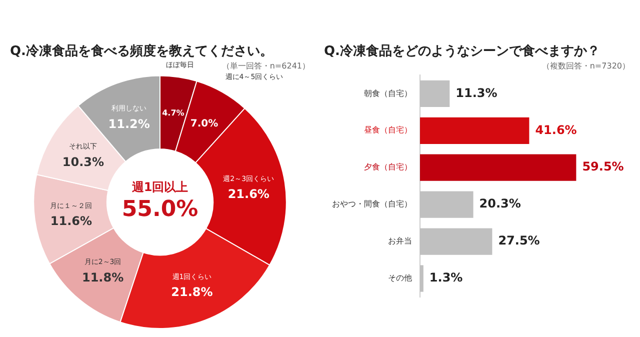  What do you see at coordinates (477, 93) in the screenshot?
I see `data-label: 11.3%` at bounding box center [477, 93].